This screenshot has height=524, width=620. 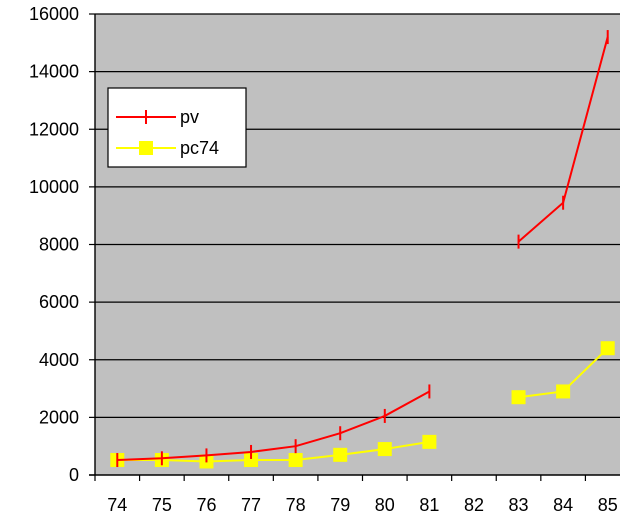 What do you see at coordinates (429, 505) in the screenshot?
I see `x-tick-label: 81` at bounding box center [429, 505].